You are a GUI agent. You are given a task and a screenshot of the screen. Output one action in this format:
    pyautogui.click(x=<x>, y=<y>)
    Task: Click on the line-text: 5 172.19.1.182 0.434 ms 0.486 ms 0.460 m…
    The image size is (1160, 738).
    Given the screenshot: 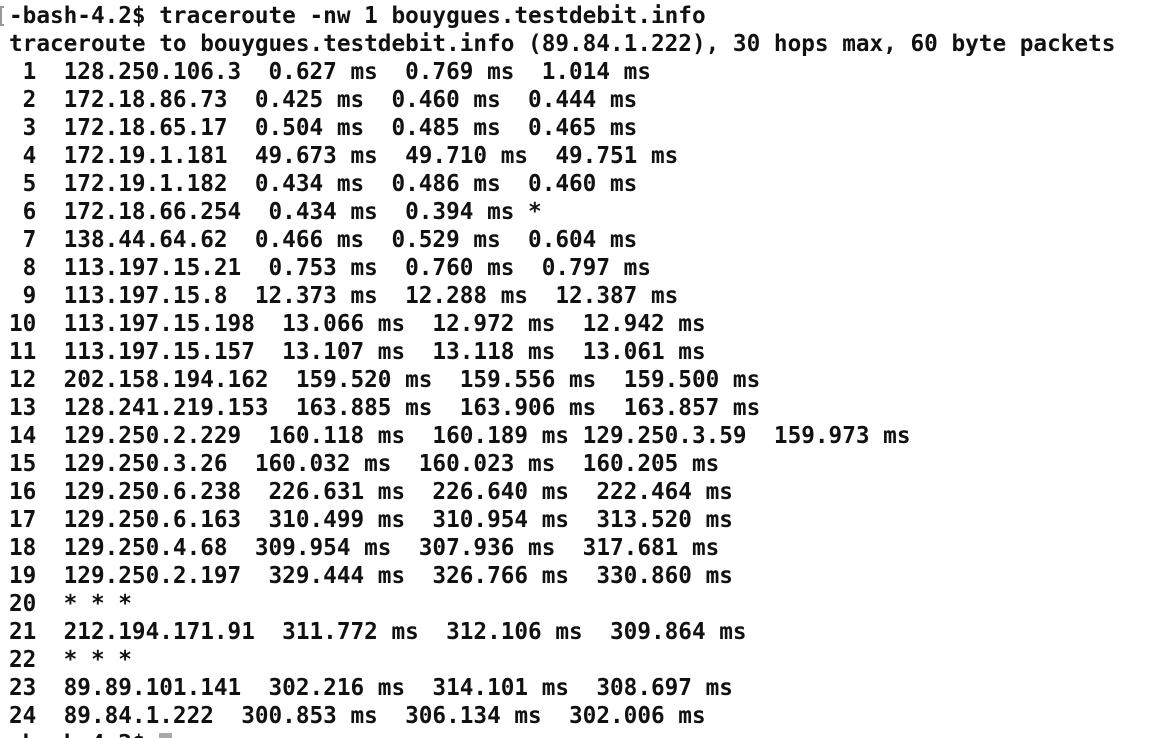 What is the action you would take?
    pyautogui.click(x=323, y=184)
    